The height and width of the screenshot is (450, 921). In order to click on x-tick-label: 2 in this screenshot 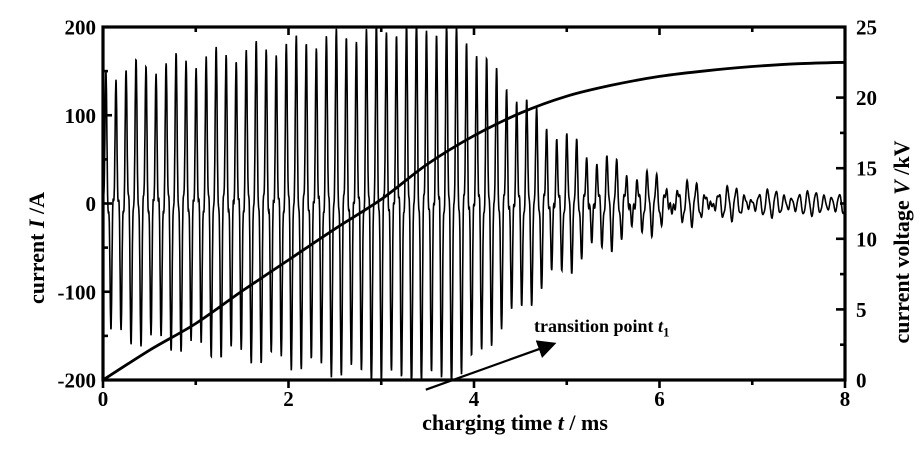, I will do `click(288, 399)`.